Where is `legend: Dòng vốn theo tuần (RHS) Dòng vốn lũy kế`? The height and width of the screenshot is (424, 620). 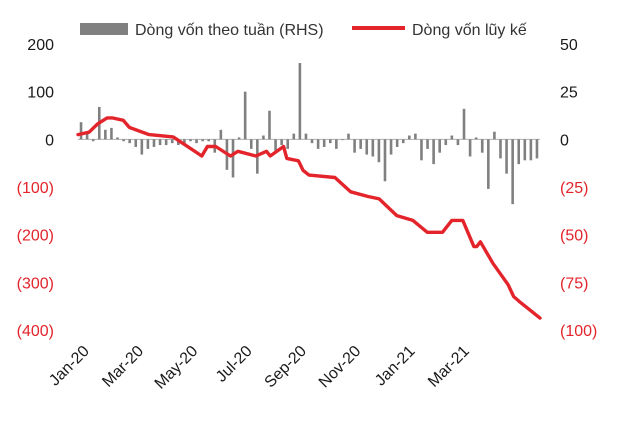 legend: Dòng vốn theo tuần (RHS) Dòng vốn lũy kế is located at coordinates (303, 30).